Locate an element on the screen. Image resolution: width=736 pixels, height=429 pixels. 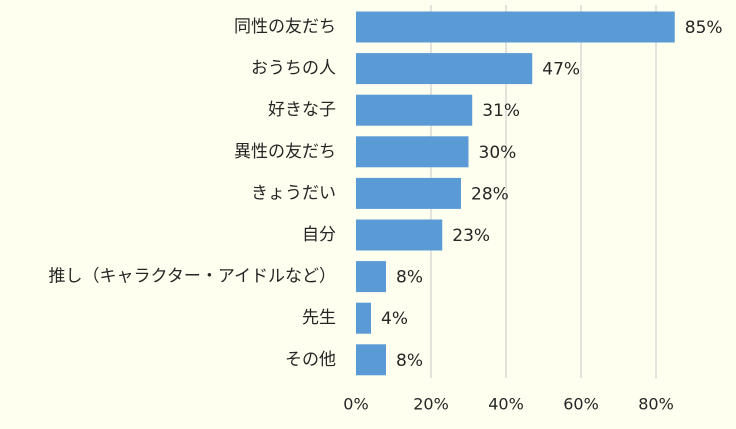
category-label-3: 異性の友だち is located at coordinates (285, 152).